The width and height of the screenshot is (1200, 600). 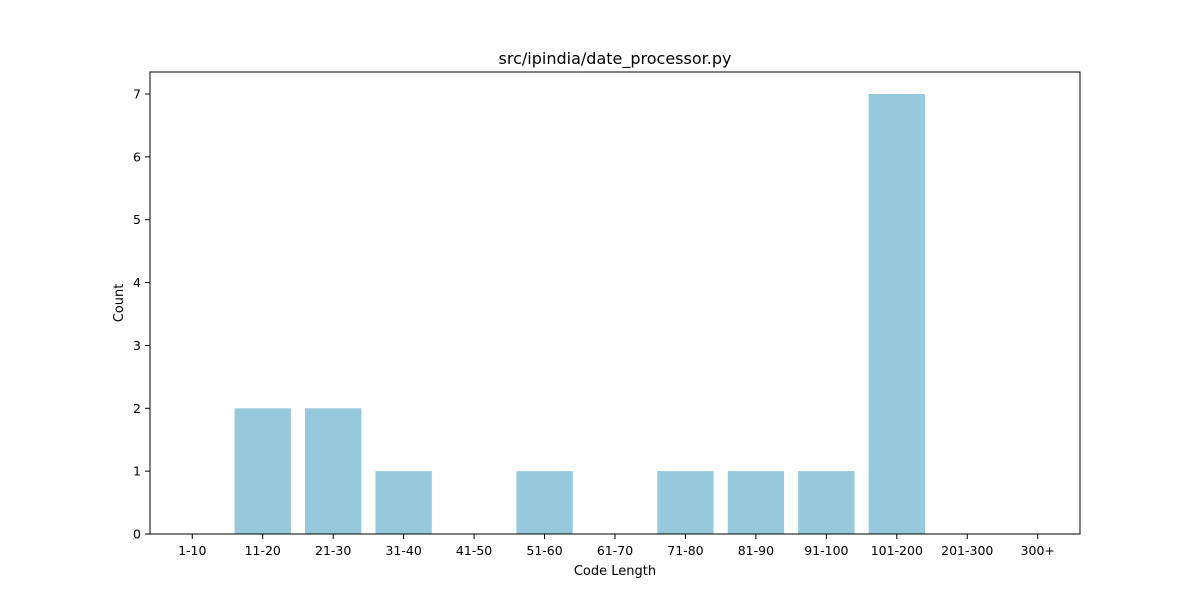 What do you see at coordinates (685, 550) in the screenshot?
I see `x-tick-label: 71-80` at bounding box center [685, 550].